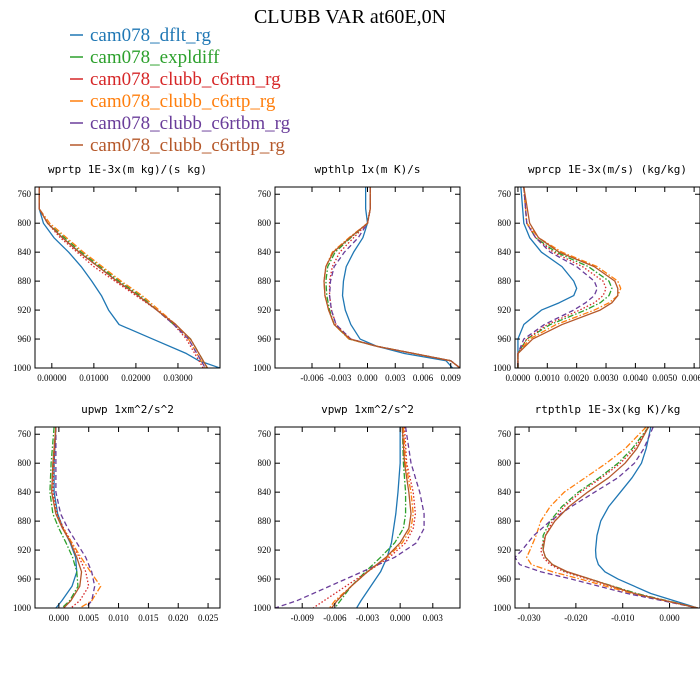 The height and width of the screenshot is (700, 700). Describe the element at coordinates (664, 378) in the screenshot. I see `x-tick-label: 0.0050` at that location.